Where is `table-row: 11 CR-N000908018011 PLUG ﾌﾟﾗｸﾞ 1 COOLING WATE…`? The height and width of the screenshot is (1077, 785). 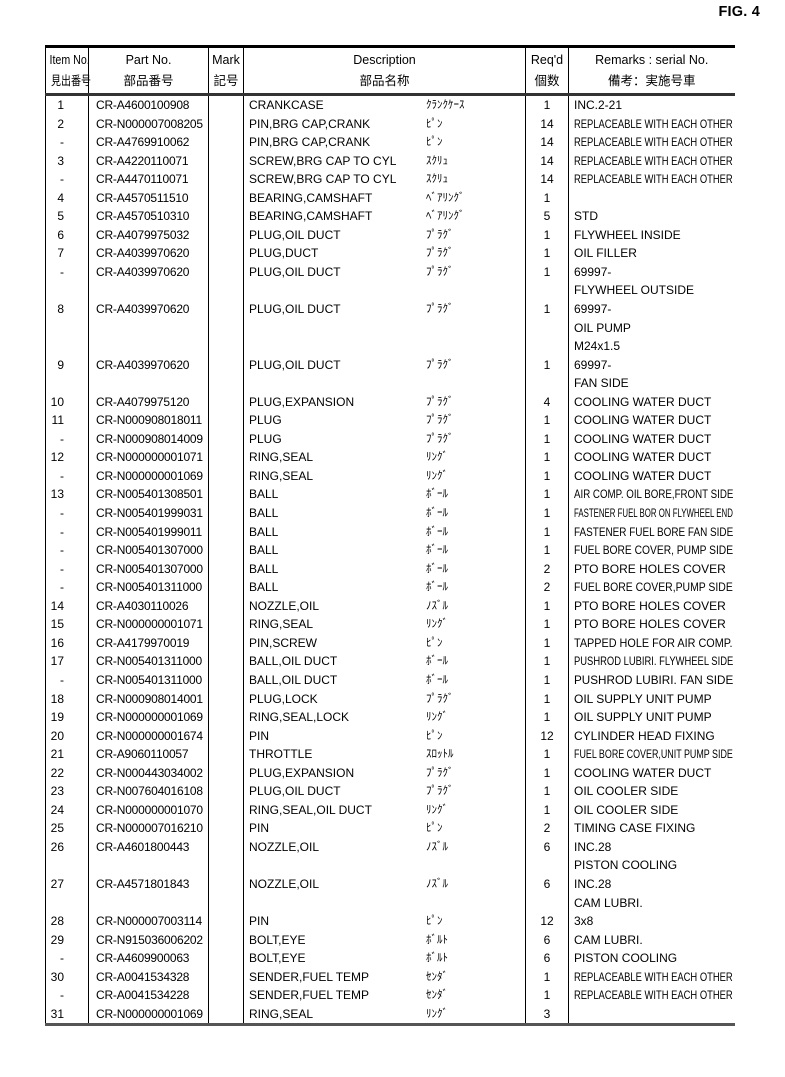 table-row: 11 CR-N000908018011 PLUG ﾌﾟﾗｸﾞ 1 COOLING WATE… is located at coordinates (390, 420).